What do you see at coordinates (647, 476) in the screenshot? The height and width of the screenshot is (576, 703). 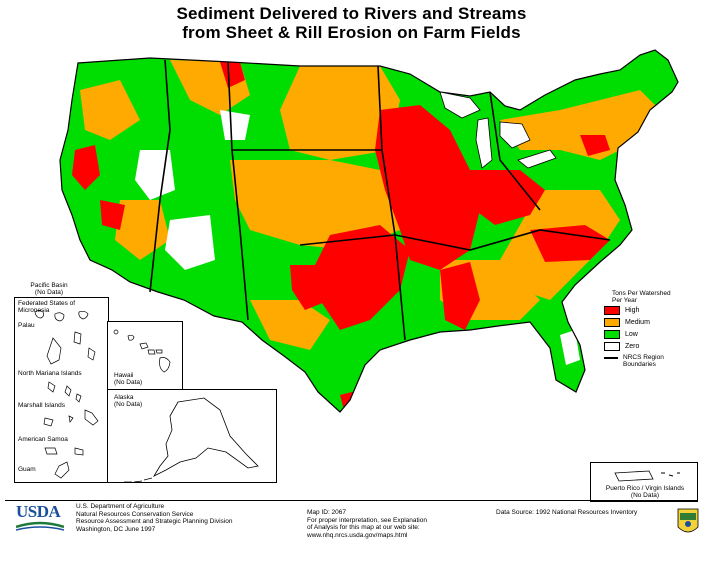 I see `puerto-rico-shape` at bounding box center [647, 476].